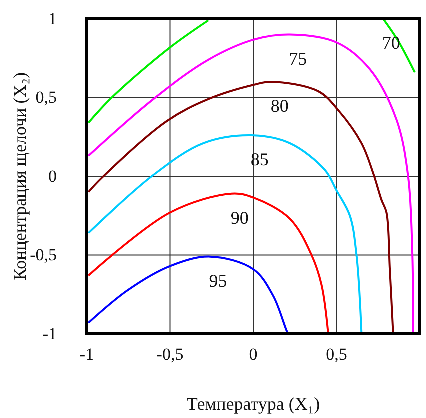 This screenshot has height=418, width=426. What do you see at coordinates (43, 255) in the screenshot?
I see `y-tick-label: -0,5` at bounding box center [43, 255].